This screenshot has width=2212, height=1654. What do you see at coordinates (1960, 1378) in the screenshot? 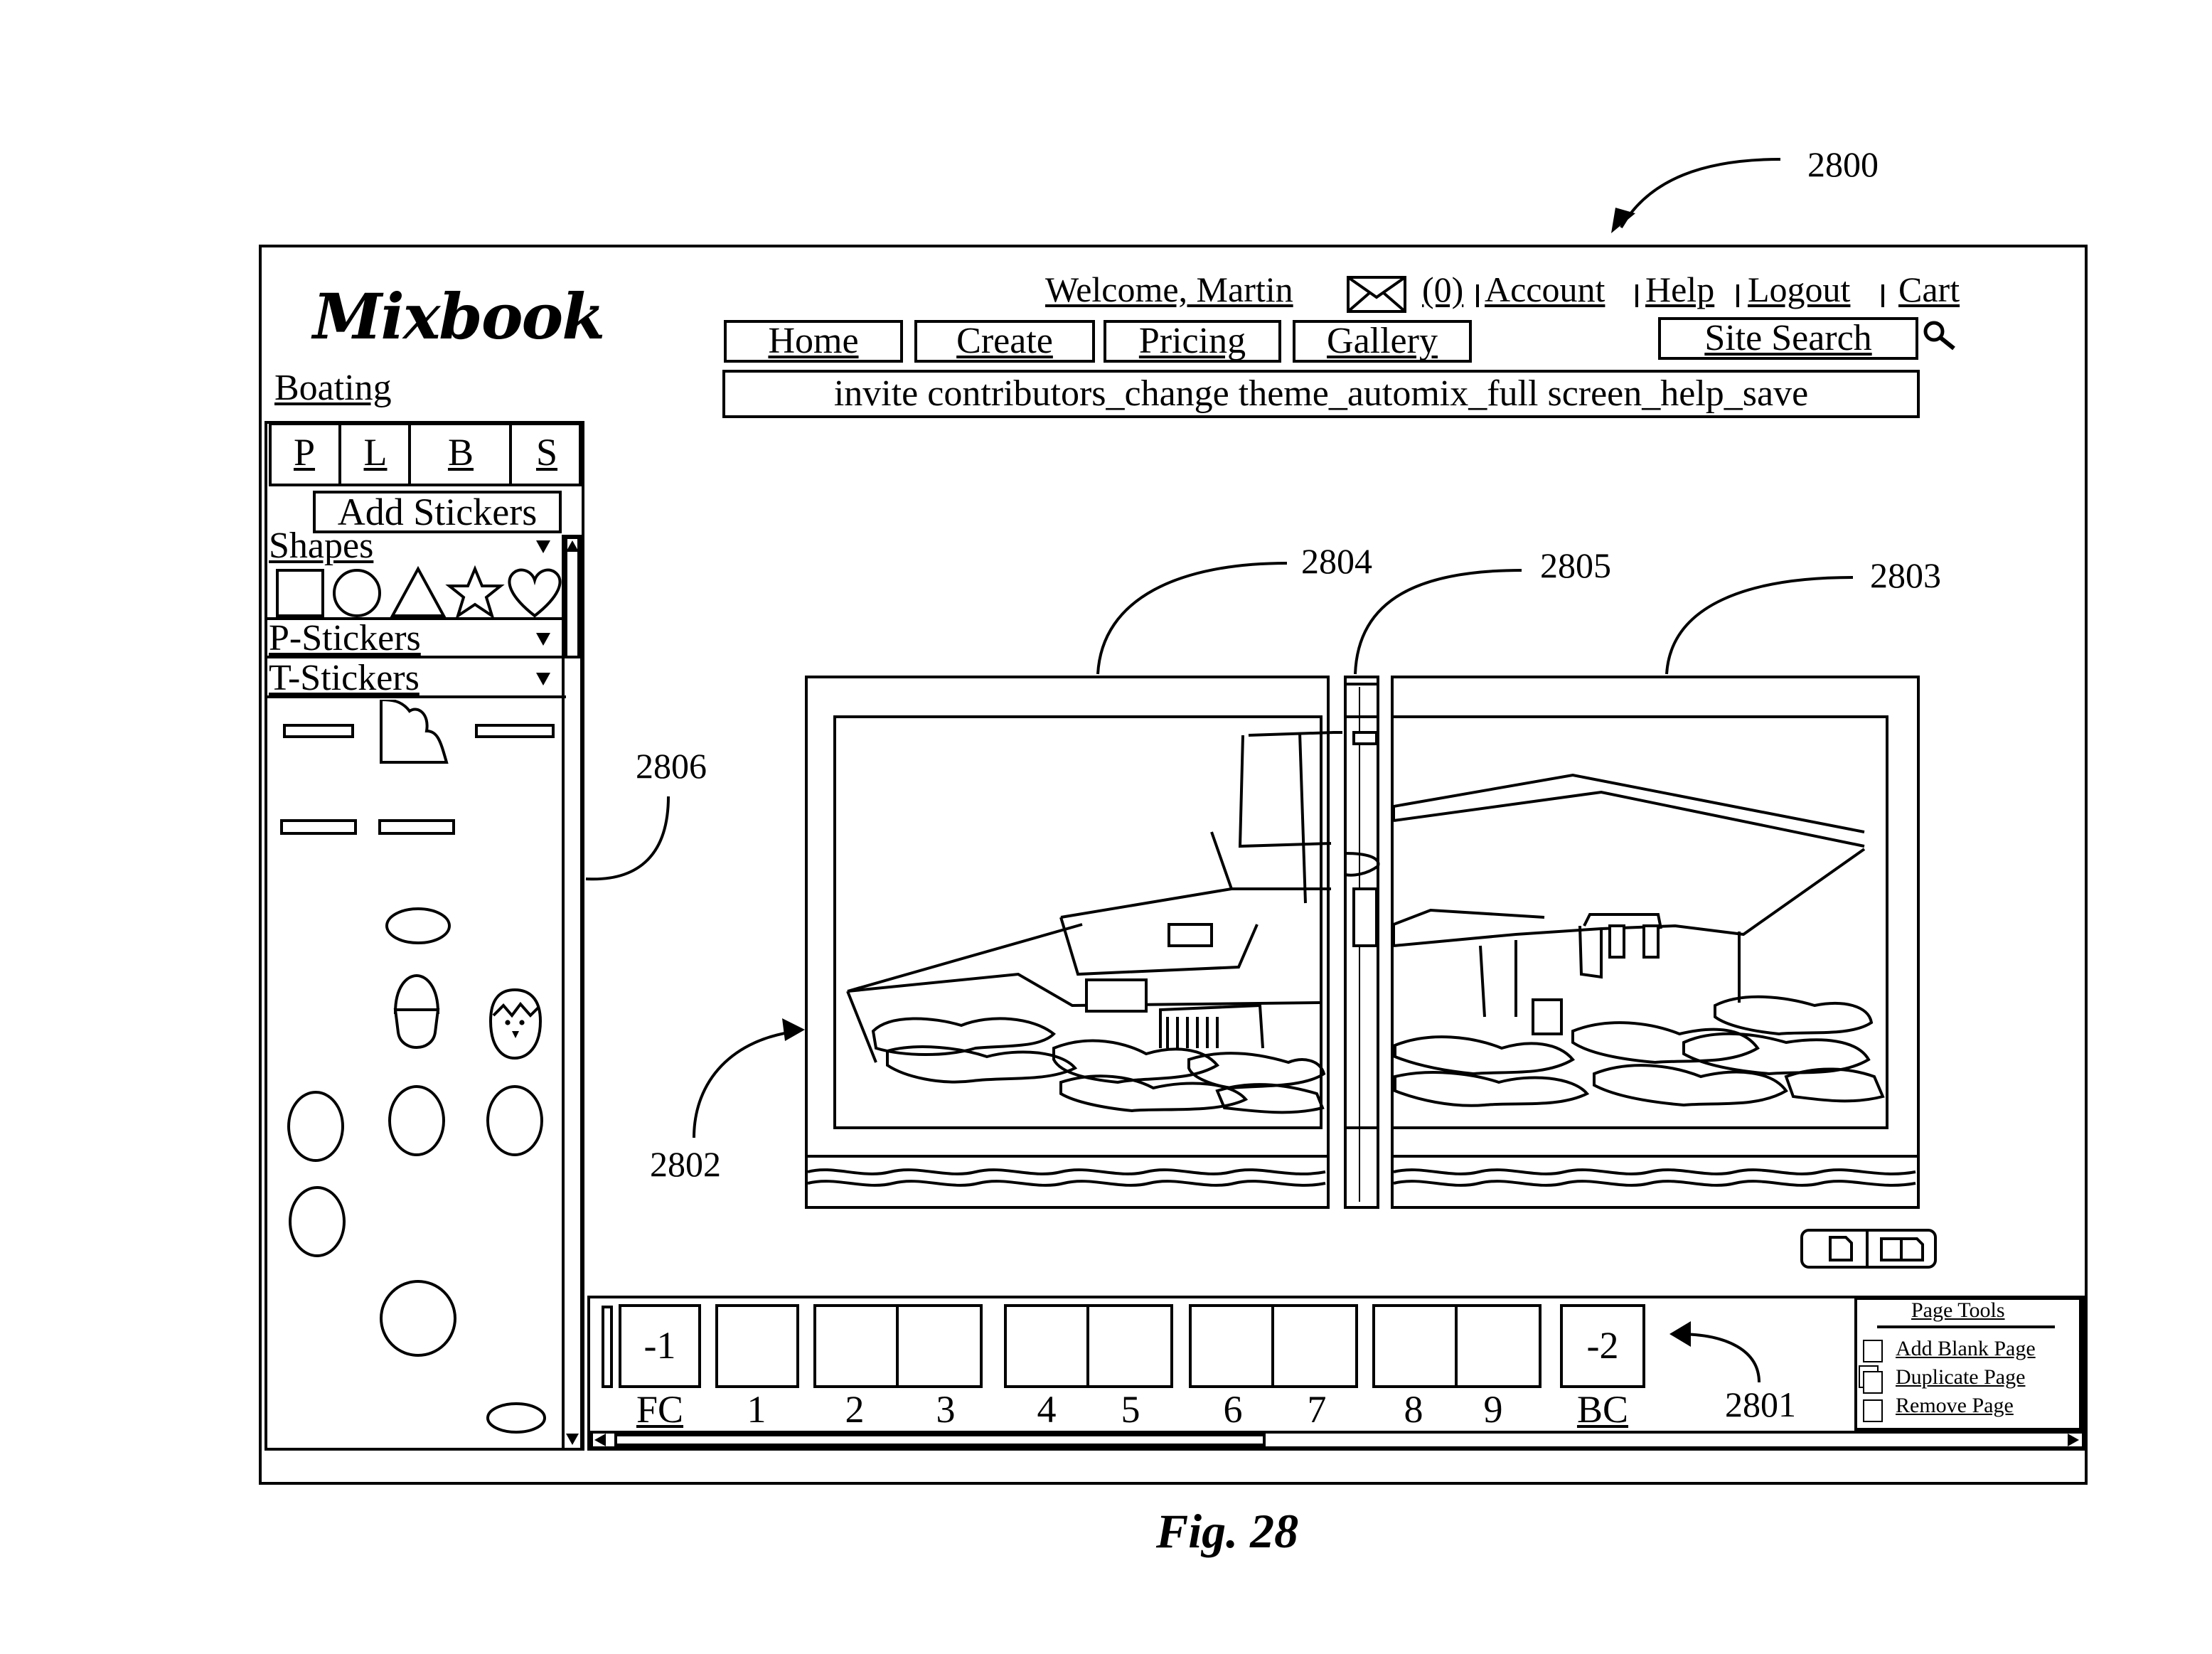
I see `duplicate-page-link: Duplicate Page` at bounding box center [1960, 1378].